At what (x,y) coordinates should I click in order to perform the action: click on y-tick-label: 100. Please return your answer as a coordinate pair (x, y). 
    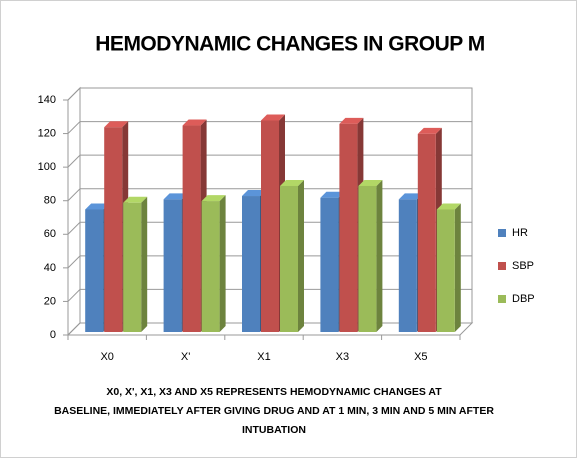
    Looking at the image, I should click on (47, 167).